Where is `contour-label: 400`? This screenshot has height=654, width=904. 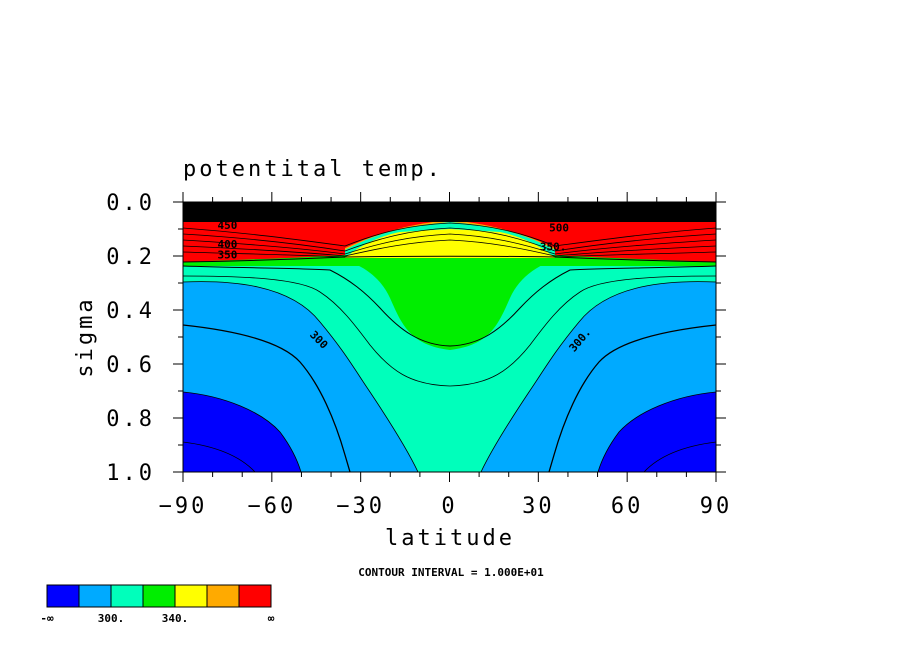 contour-label: 400 is located at coordinates (227, 244).